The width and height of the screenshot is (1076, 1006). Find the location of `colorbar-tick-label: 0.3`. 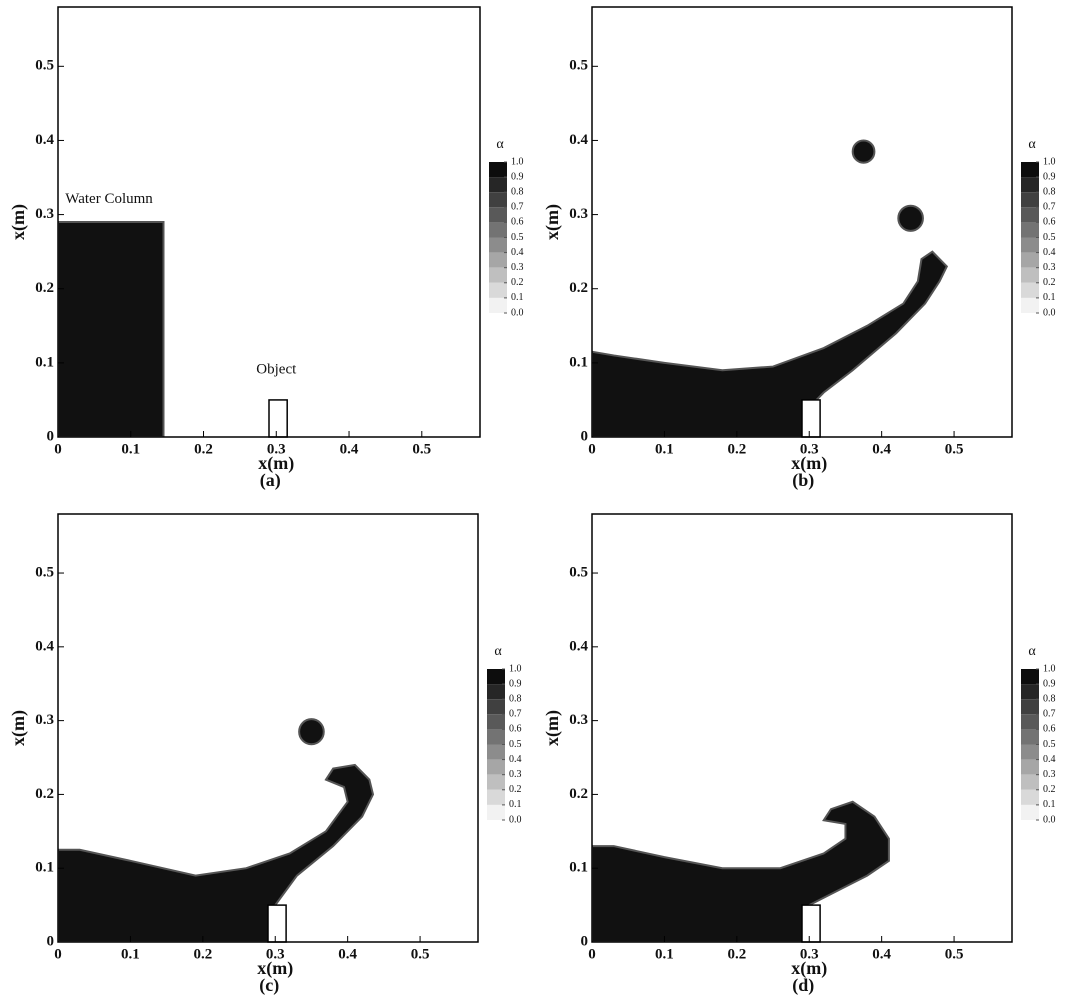

colorbar-tick-label: 0.3 is located at coordinates (1049, 267).